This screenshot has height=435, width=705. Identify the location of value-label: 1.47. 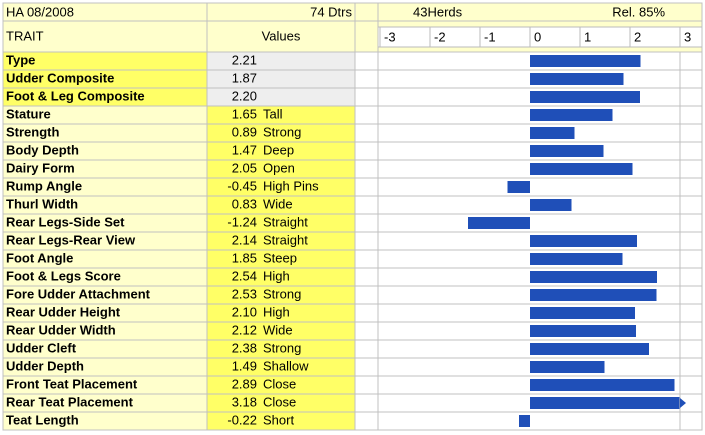
(244, 149).